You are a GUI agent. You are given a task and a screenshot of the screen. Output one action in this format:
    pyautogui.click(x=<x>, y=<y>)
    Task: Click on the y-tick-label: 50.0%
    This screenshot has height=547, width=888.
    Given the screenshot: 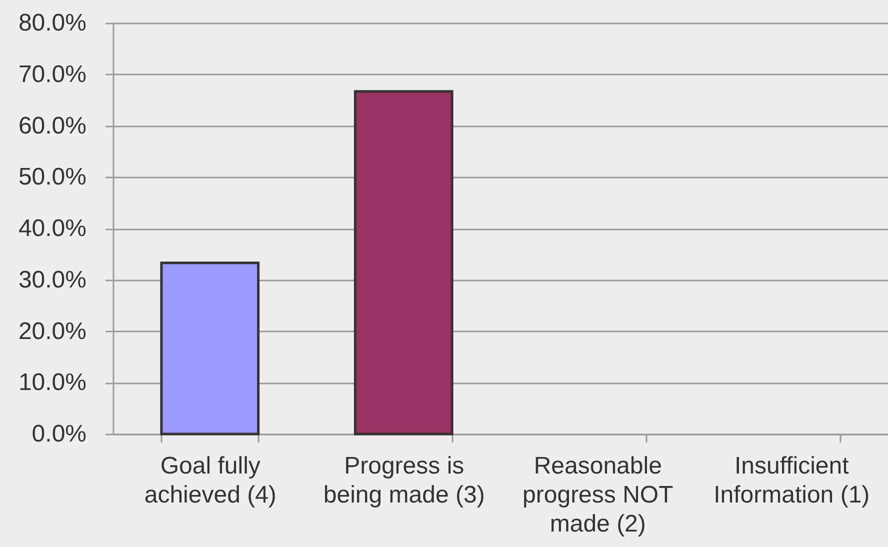 What is the action you would take?
    pyautogui.click(x=52, y=177)
    